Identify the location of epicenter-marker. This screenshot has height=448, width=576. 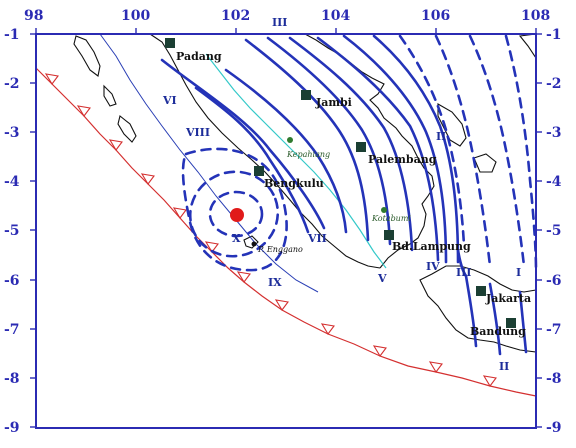
(237, 215).